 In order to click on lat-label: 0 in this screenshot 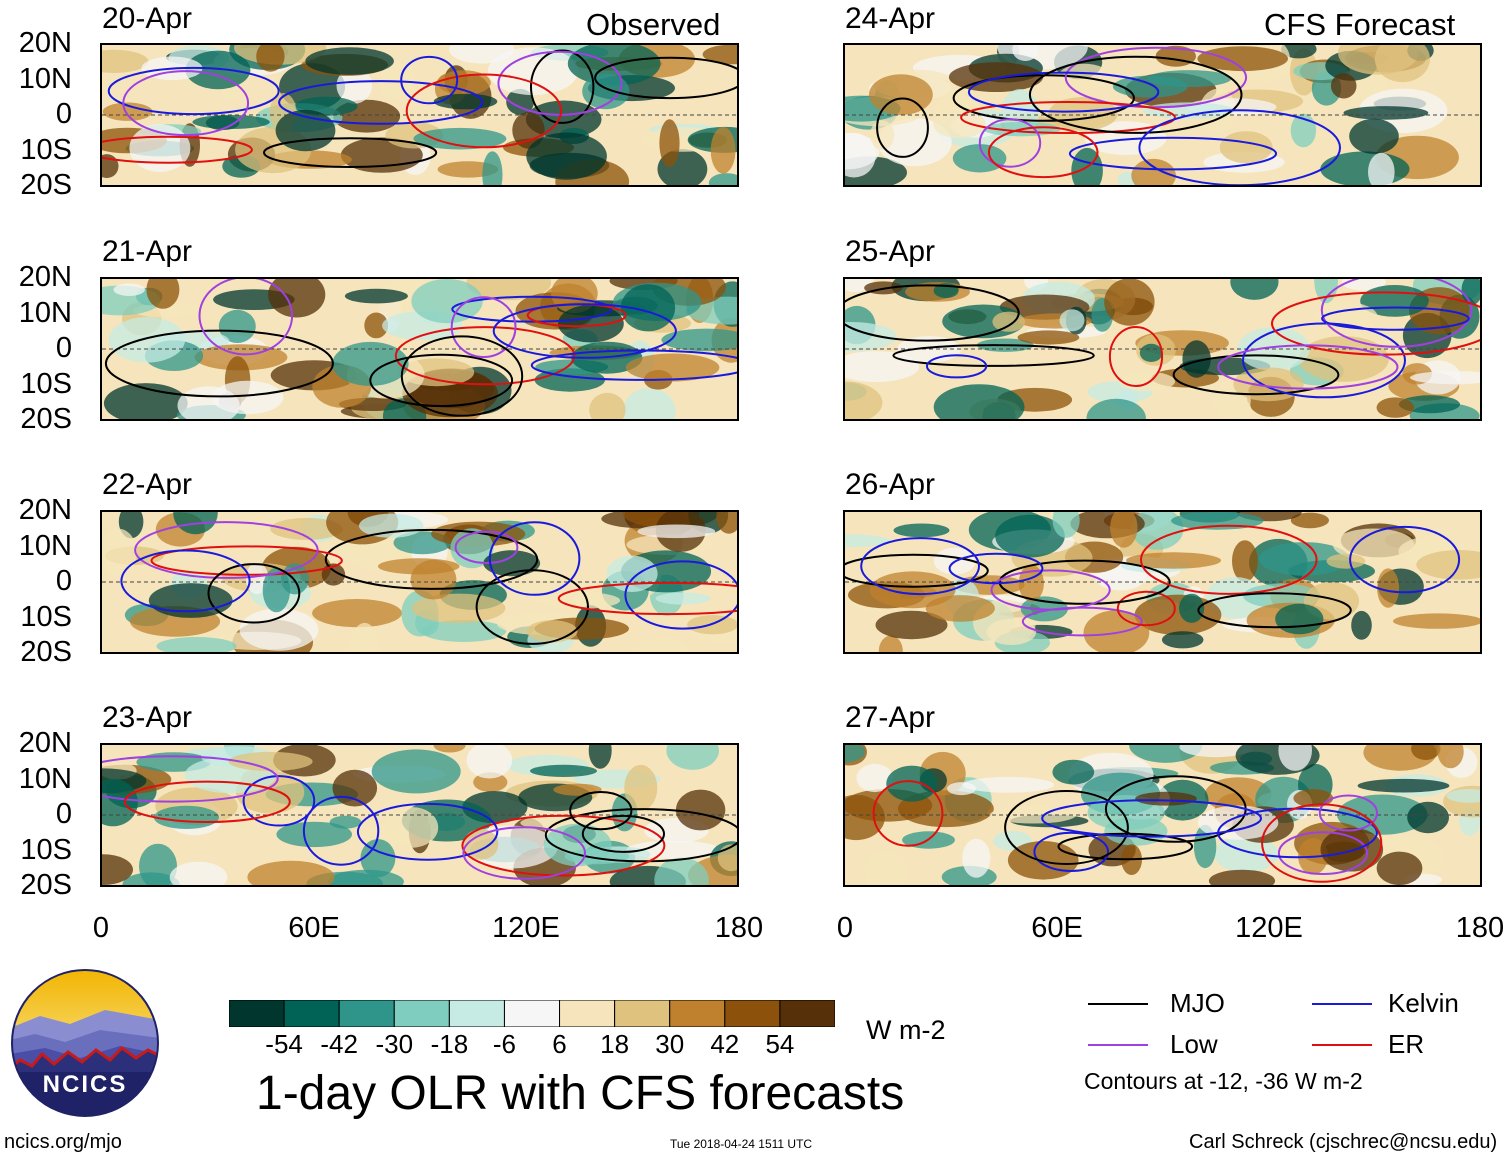, I will do `click(63, 814)`.